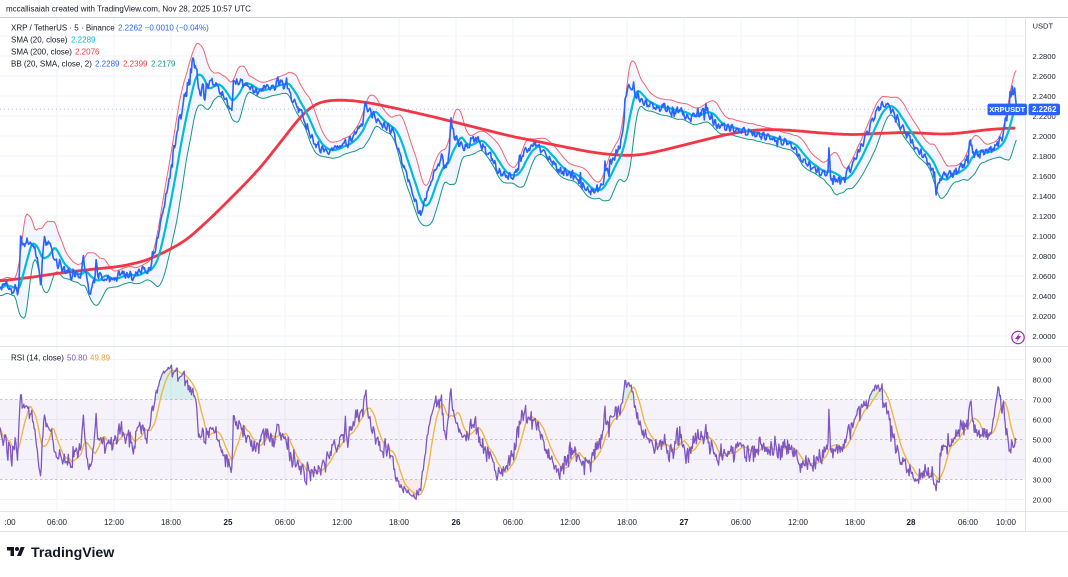 The width and height of the screenshot is (1068, 577). I want to click on svg-text: RSI (14, close), so click(37, 358).